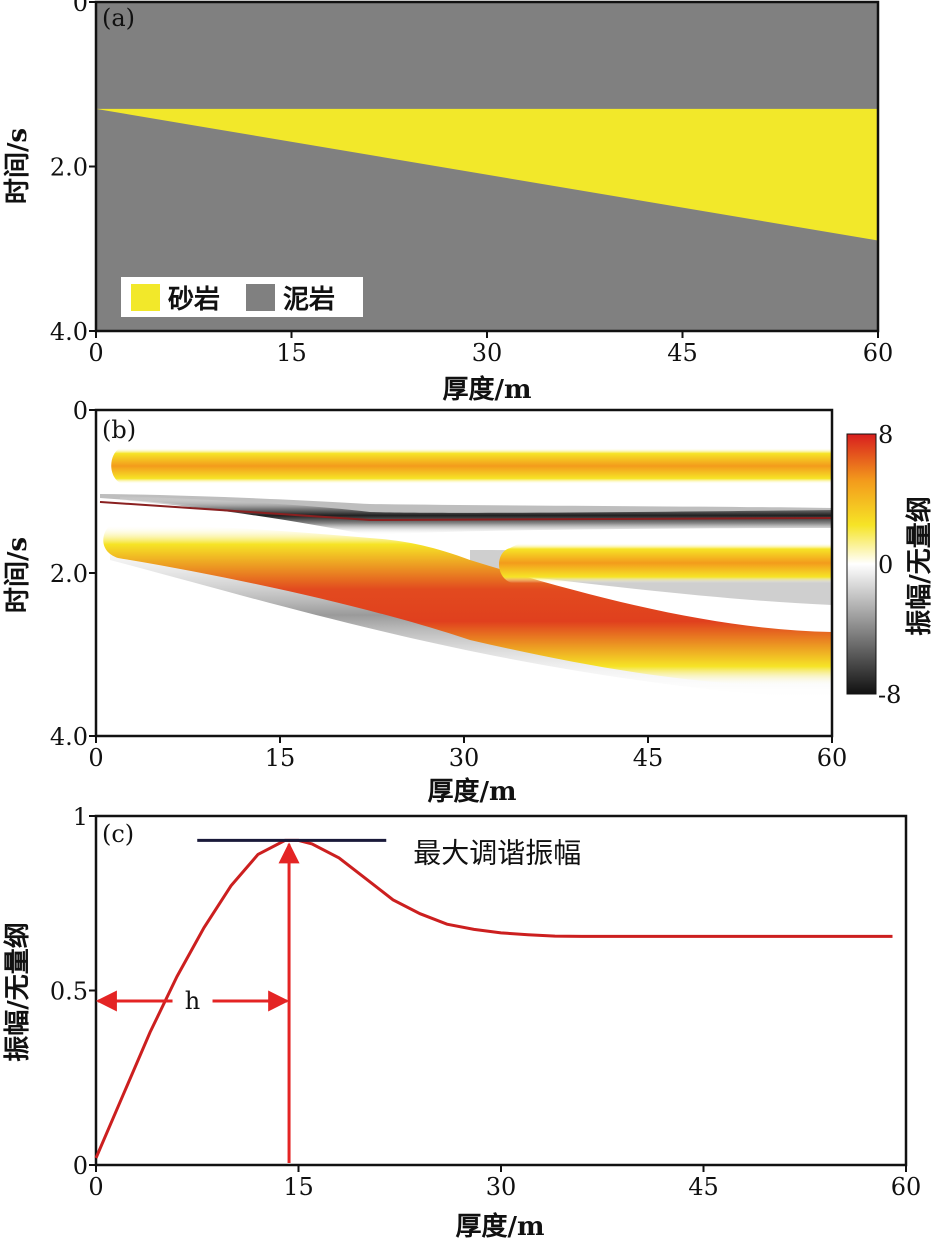  What do you see at coordinates (497, 852) in the screenshot?
I see `max-tuning-amplitude-label: 最大调谐振幅` at bounding box center [497, 852].